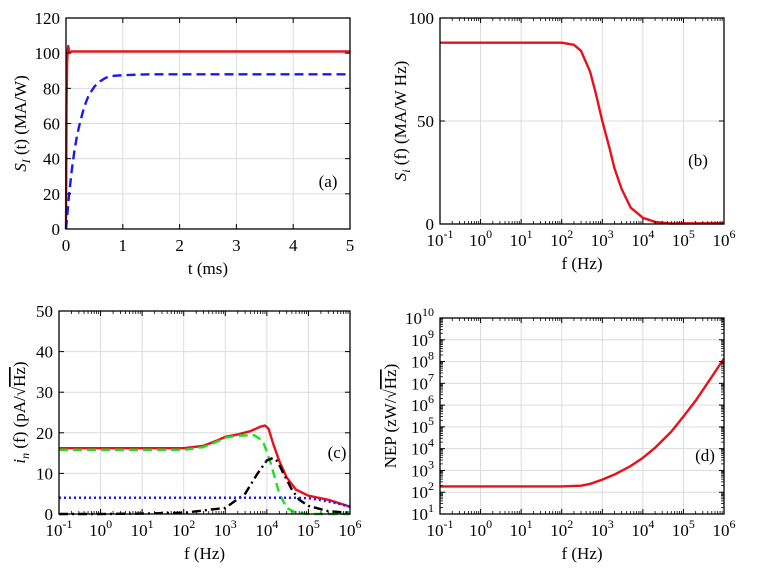  What do you see at coordinates (698, 160) in the screenshot?
I see `panel-label: (b)` at bounding box center [698, 160].